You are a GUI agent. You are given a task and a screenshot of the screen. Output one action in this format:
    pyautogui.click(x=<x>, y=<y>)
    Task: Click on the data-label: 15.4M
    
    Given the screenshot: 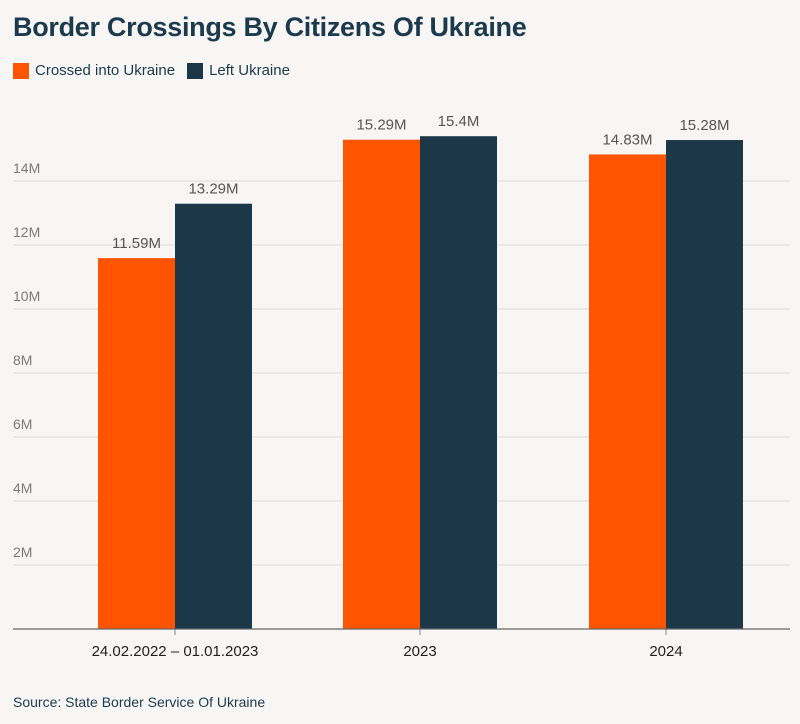 What is the action you would take?
    pyautogui.click(x=459, y=121)
    